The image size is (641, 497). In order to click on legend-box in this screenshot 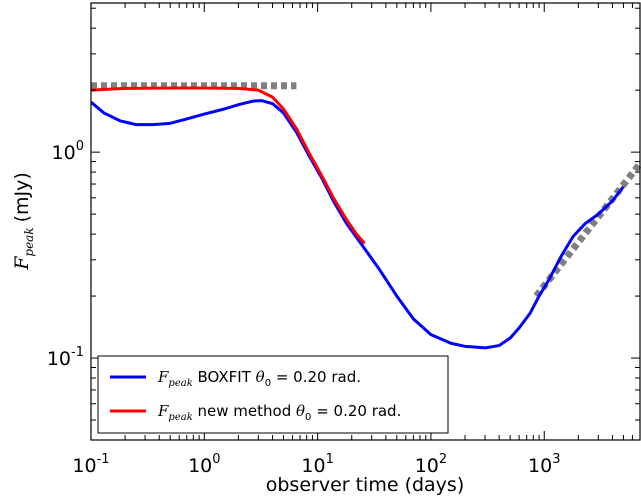, I will do `click(273, 394)`.